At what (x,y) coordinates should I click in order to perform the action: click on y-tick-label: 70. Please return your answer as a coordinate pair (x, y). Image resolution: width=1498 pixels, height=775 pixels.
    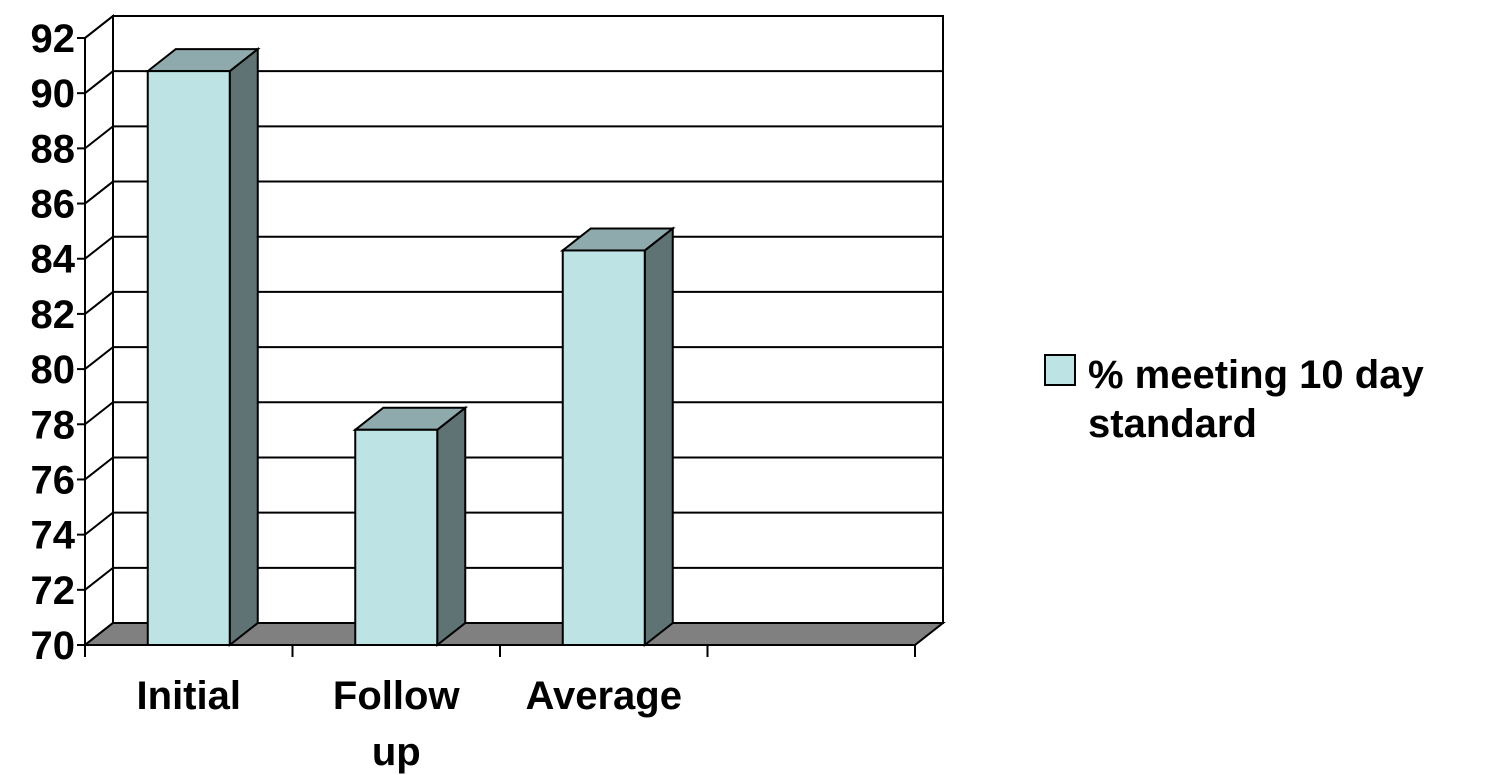
    Looking at the image, I should click on (53, 646).